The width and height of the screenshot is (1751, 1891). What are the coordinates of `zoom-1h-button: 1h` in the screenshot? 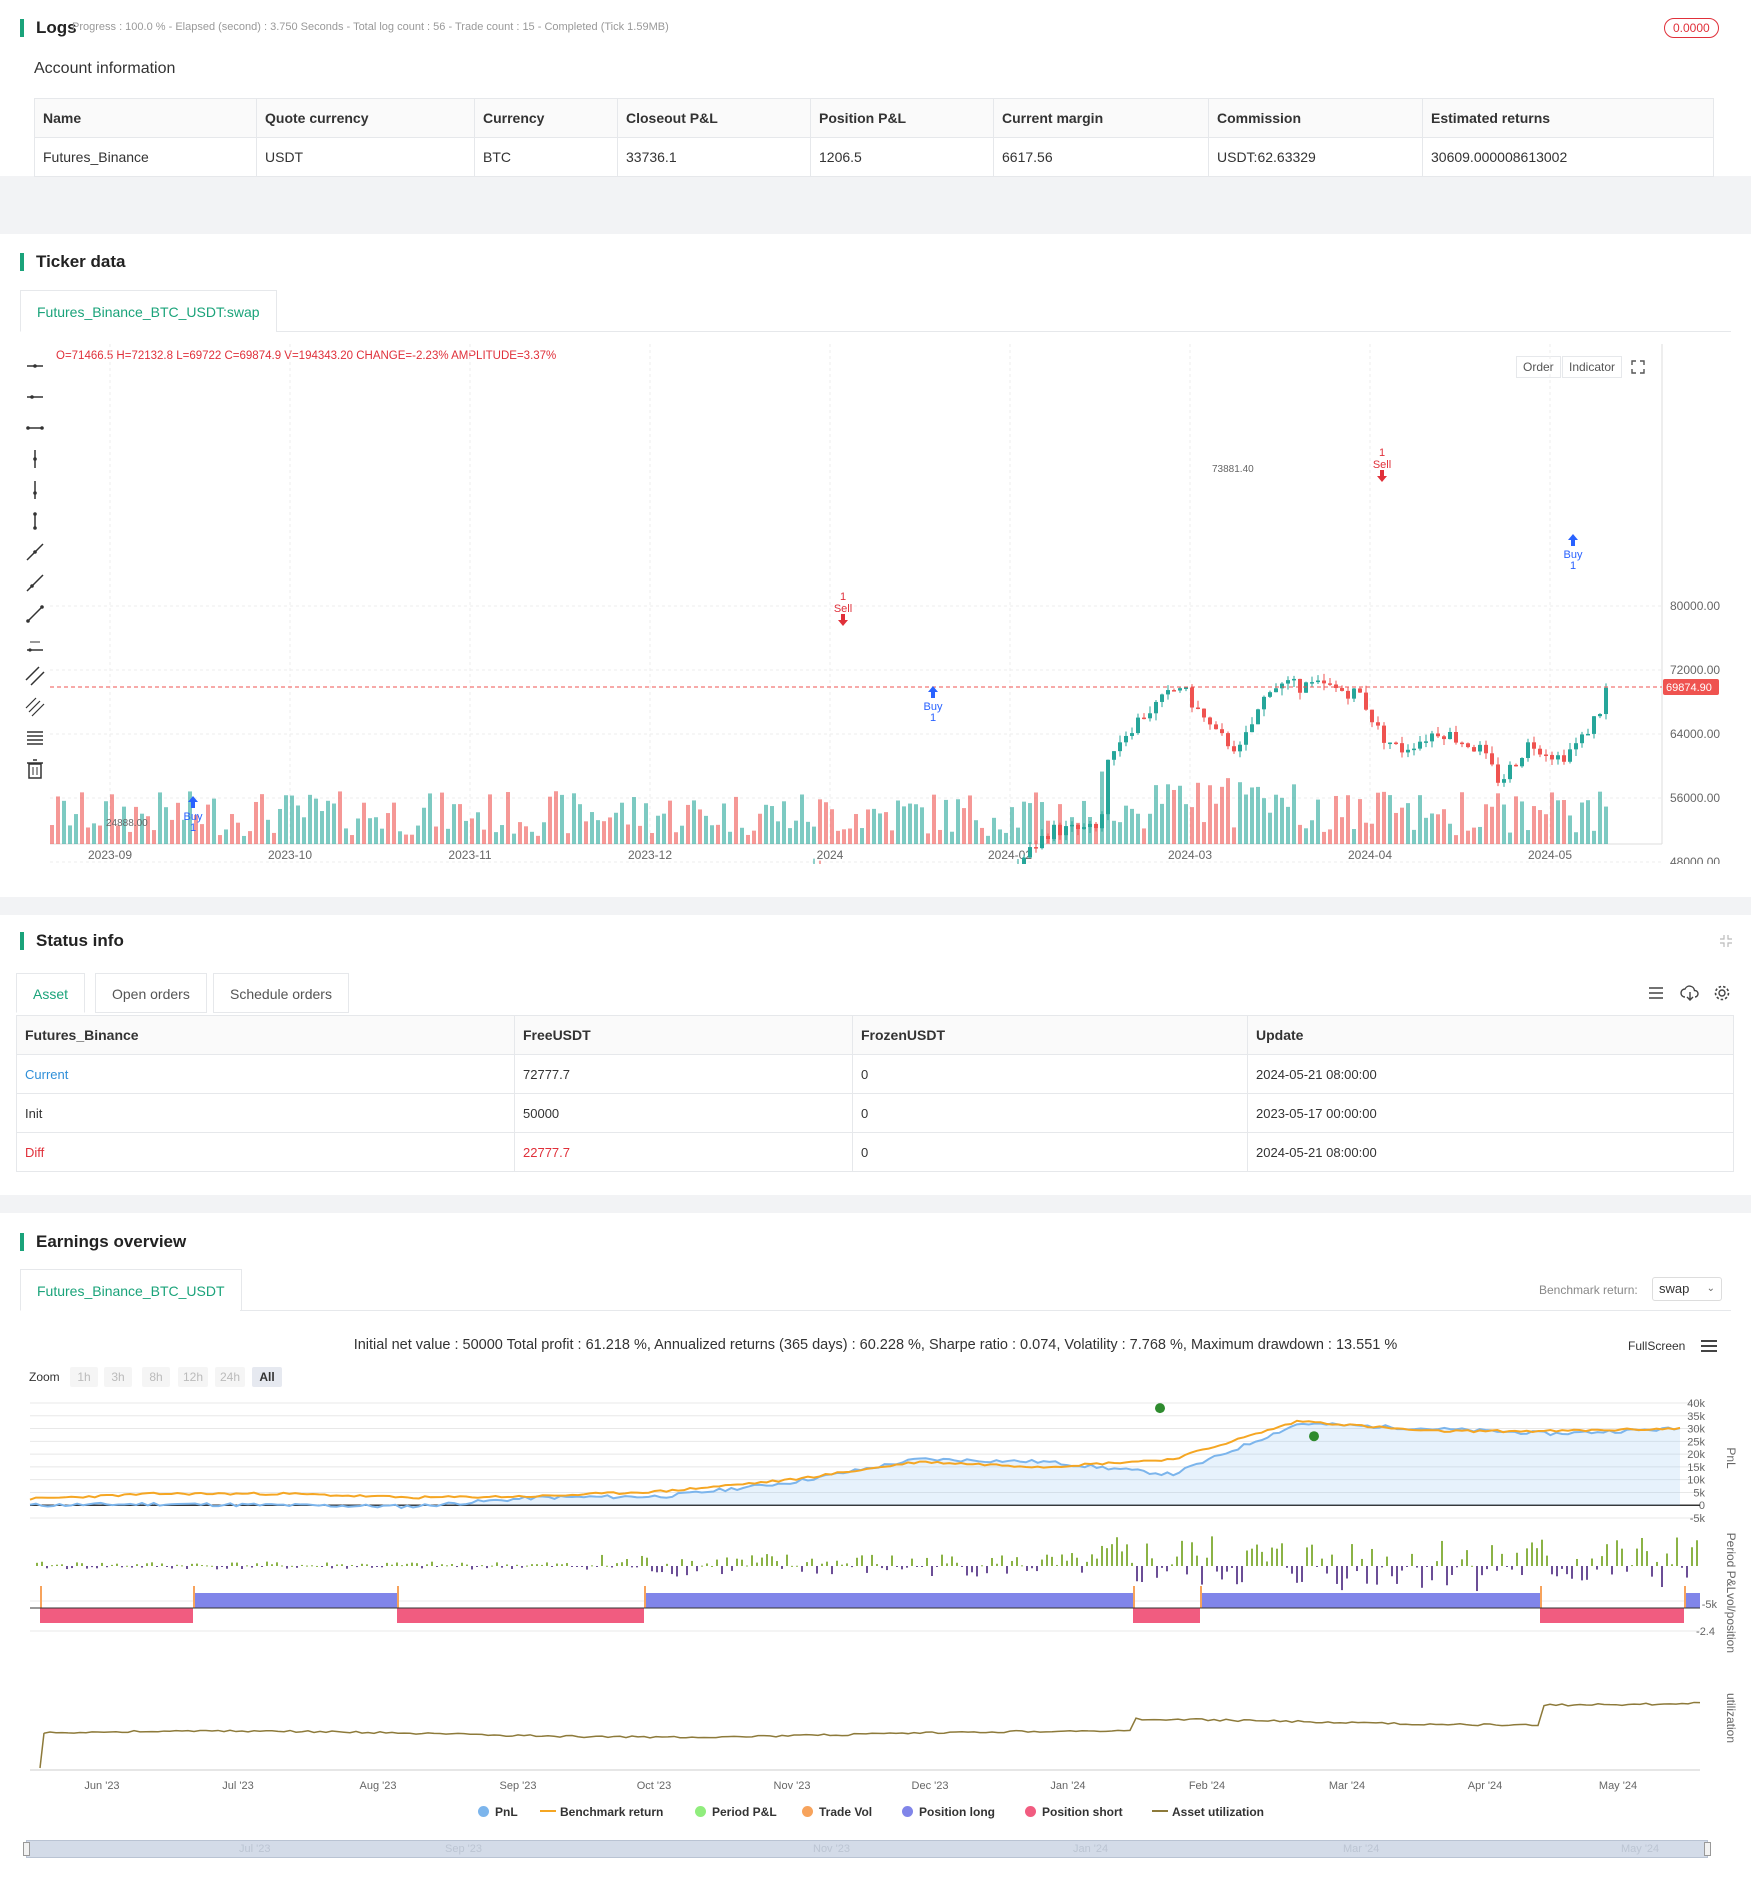 It's located at (84, 1377).